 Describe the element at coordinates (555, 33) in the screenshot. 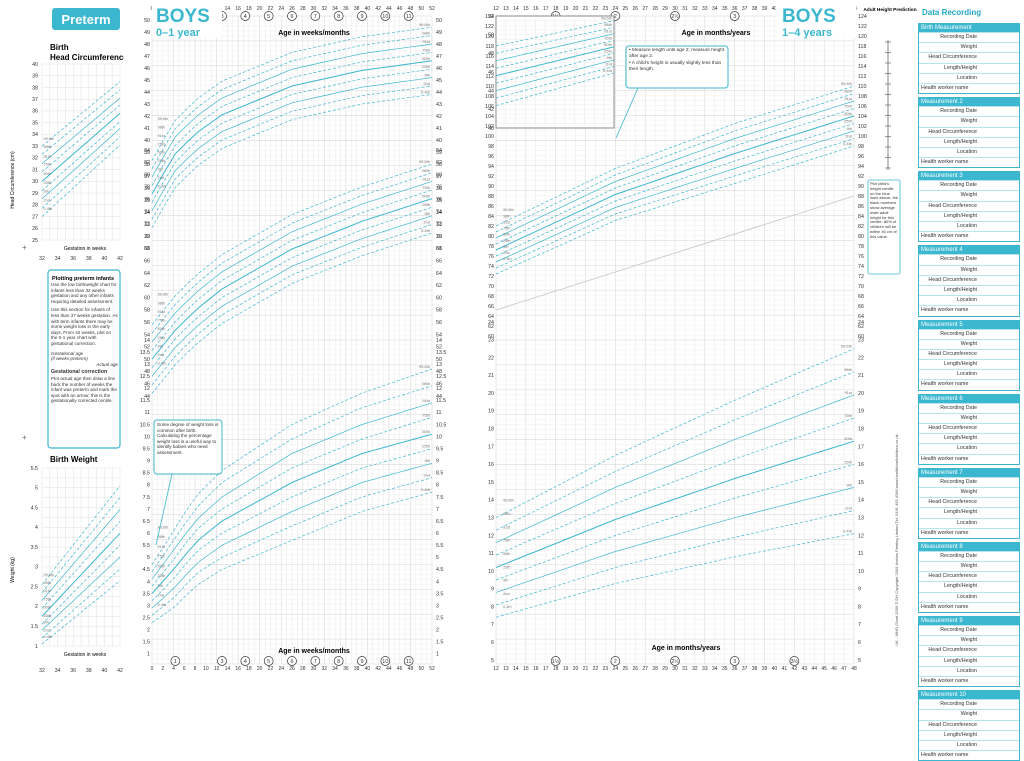

I see `centile-line-99.6th` at that location.